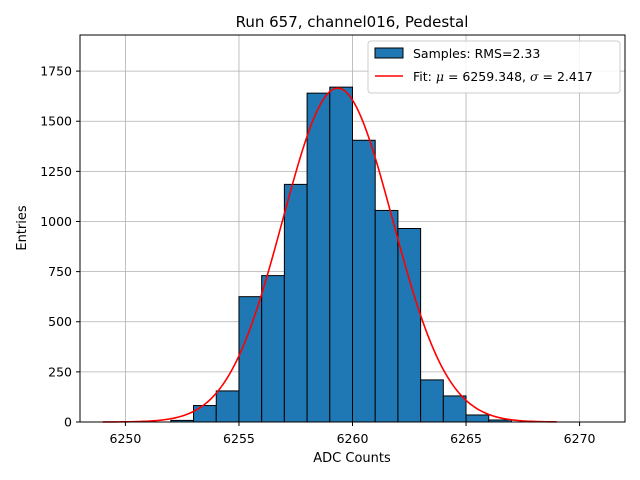  I want to click on x-tick-label: 6255, so click(239, 438).